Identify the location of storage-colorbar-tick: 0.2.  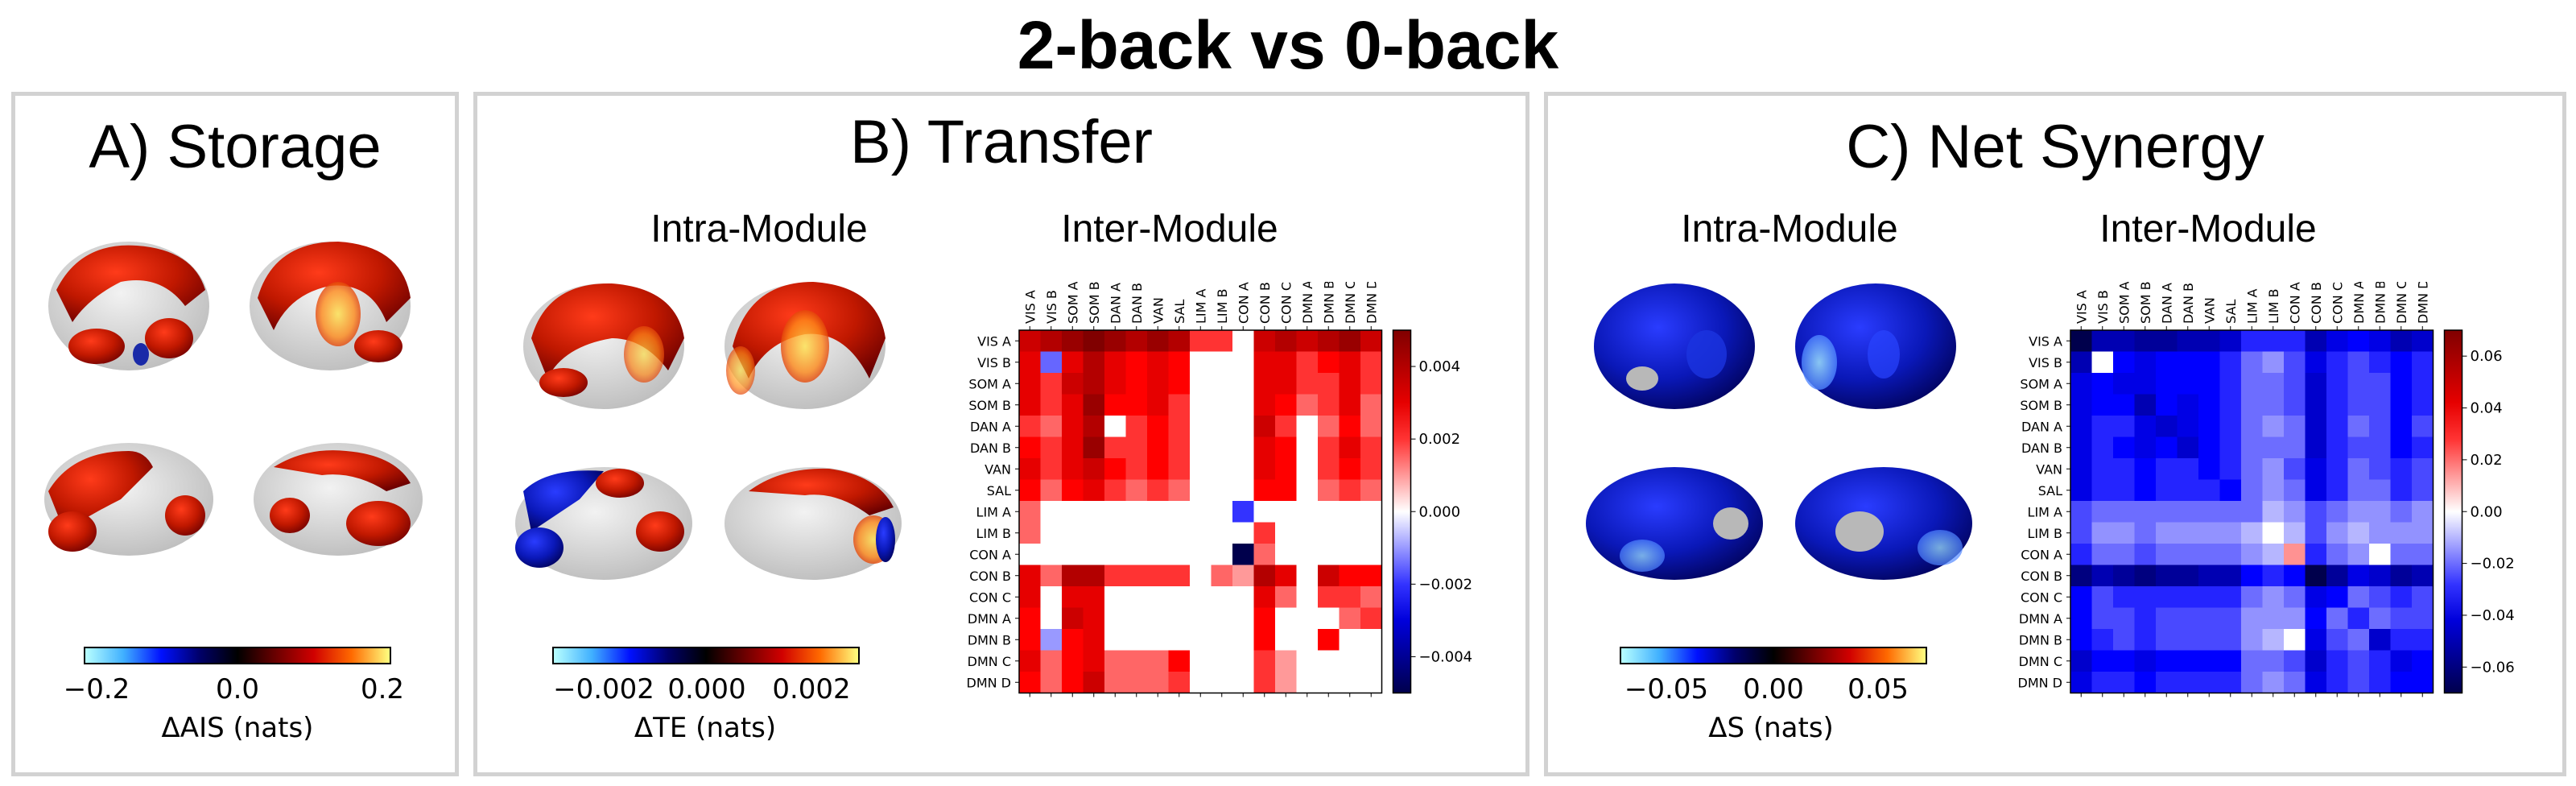
(382, 689).